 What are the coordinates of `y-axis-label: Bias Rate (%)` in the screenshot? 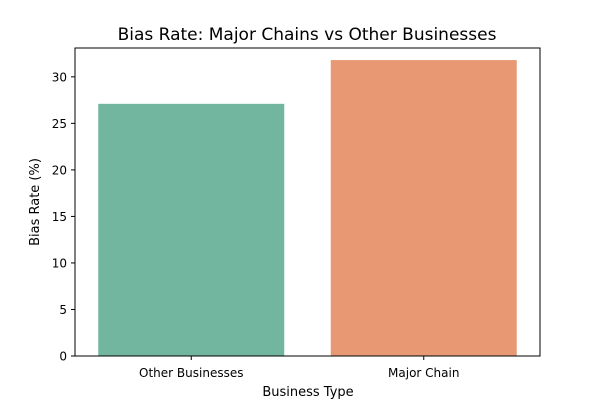 It's located at (35, 202).